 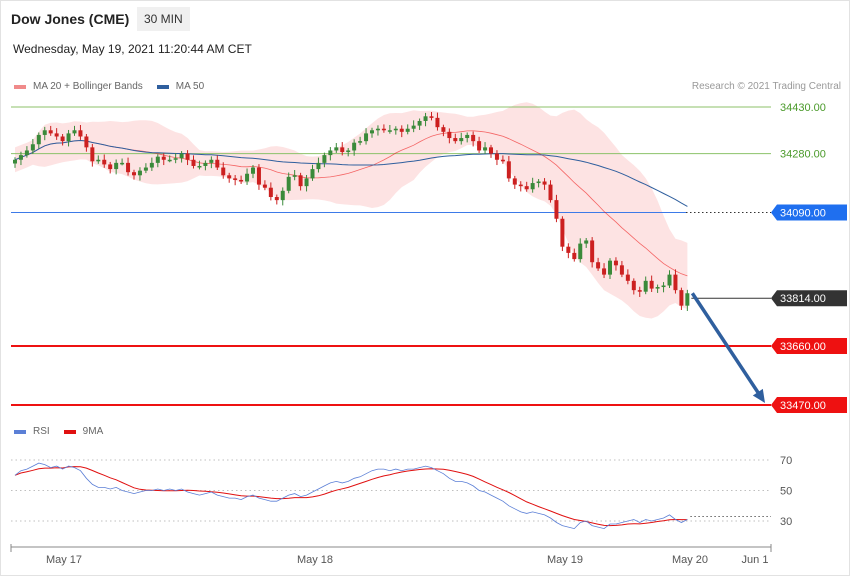 What do you see at coordinates (565, 560) in the screenshot?
I see `x-tick-label: May 19` at bounding box center [565, 560].